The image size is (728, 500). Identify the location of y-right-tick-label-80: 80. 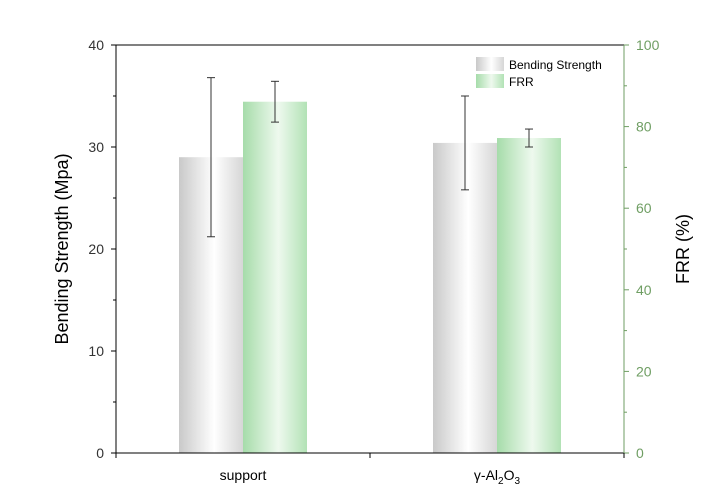
(644, 127).